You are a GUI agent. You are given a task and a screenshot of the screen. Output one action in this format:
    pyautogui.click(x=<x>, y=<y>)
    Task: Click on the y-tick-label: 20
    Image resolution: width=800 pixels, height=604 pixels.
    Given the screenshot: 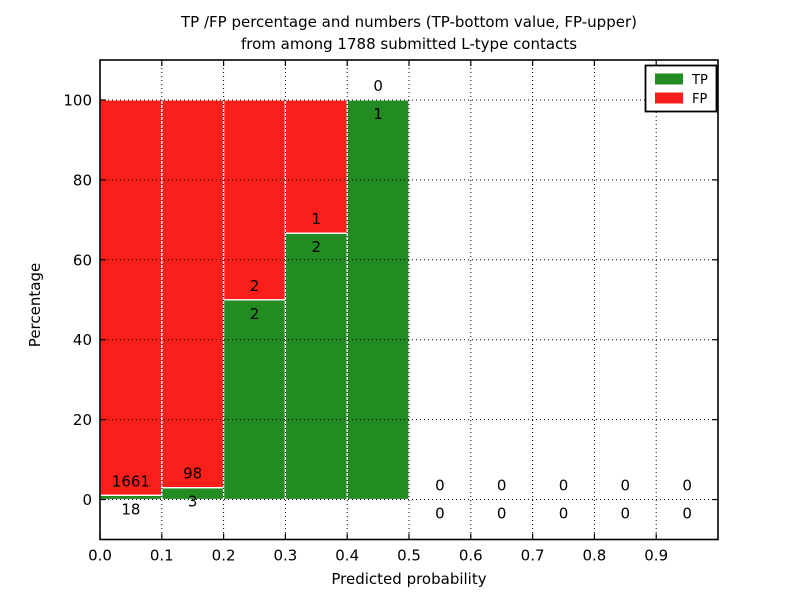 What is the action you would take?
    pyautogui.click(x=82, y=420)
    